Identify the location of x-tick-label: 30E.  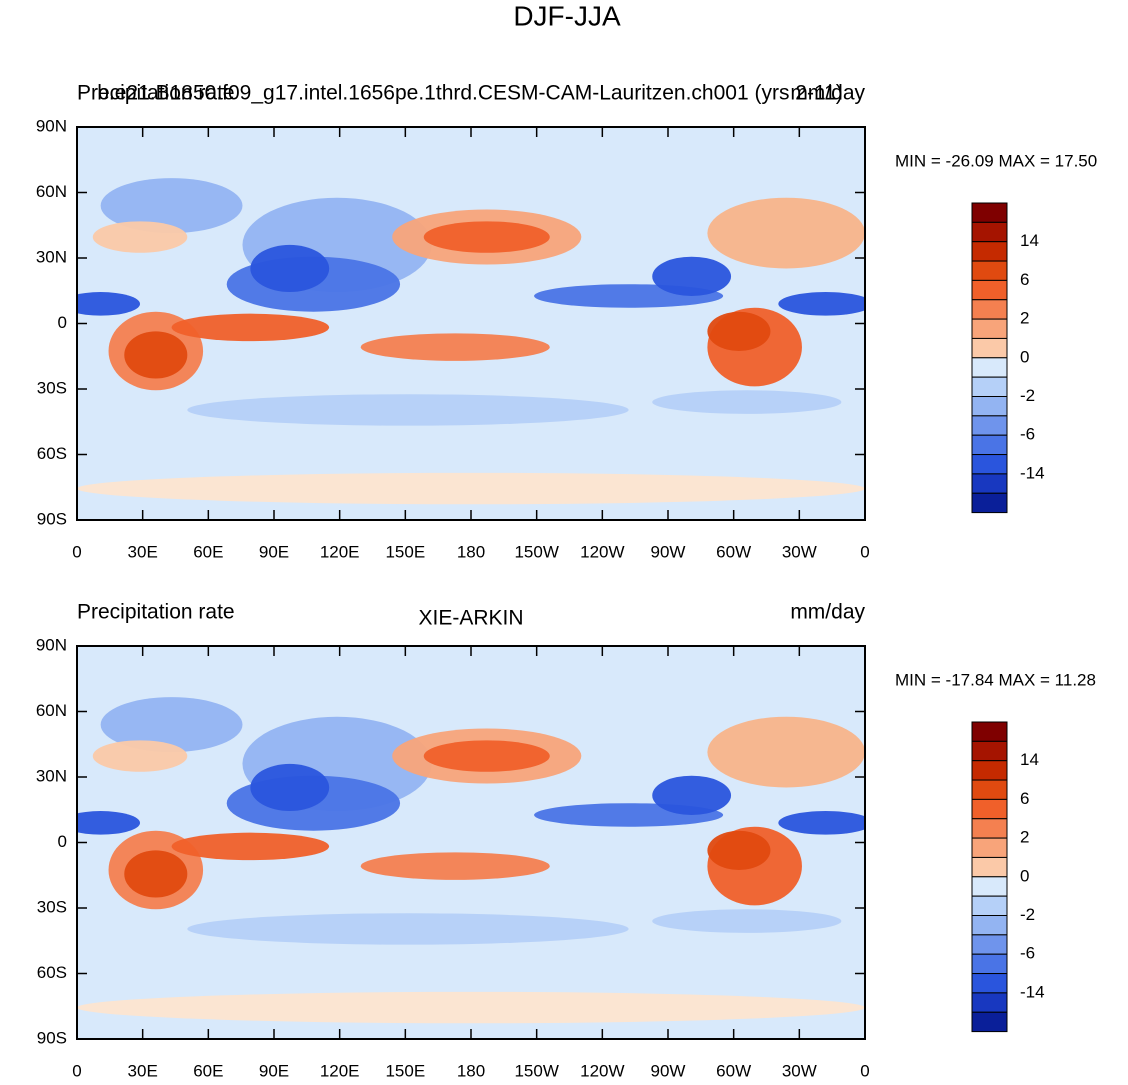
(143, 551).